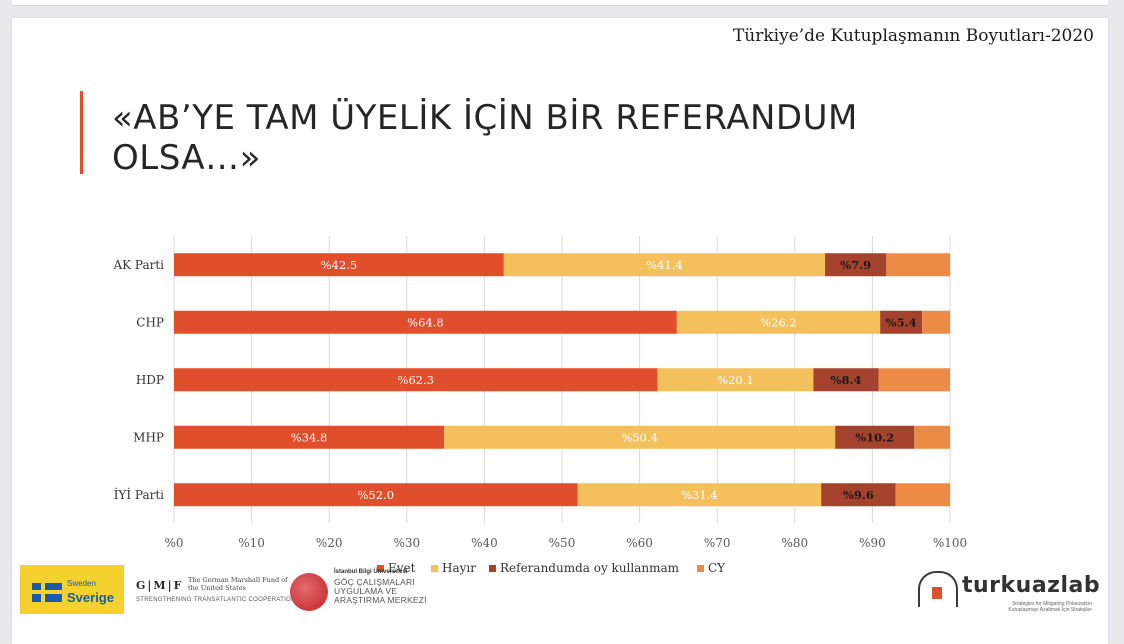  I want to click on previous-slide-edge, so click(560, 3).